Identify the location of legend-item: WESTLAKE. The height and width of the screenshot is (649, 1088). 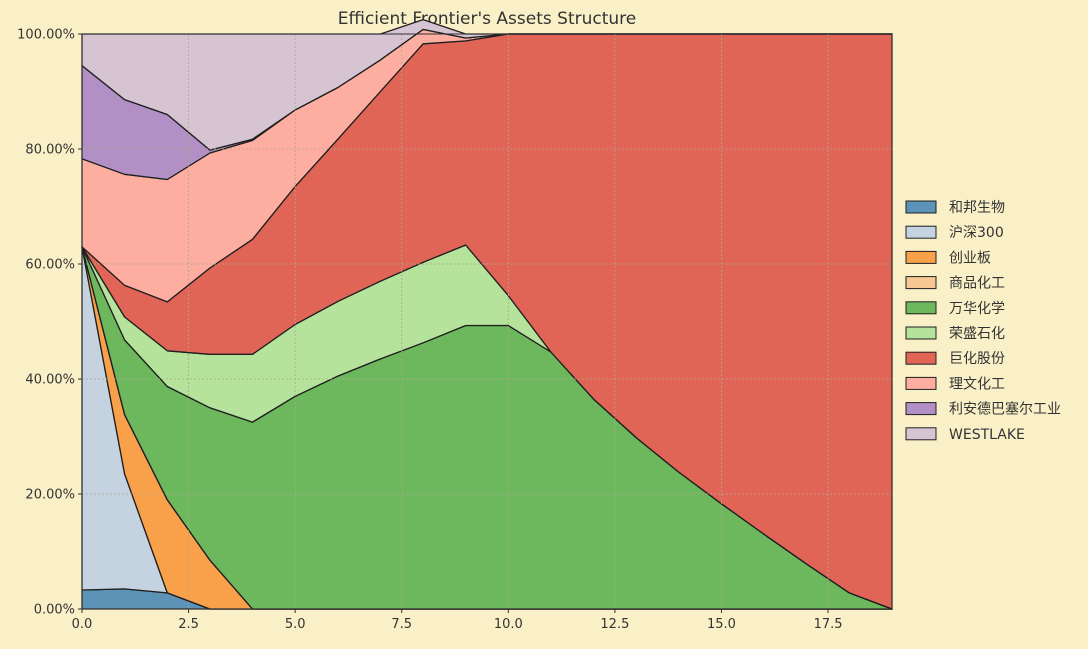
(965, 435).